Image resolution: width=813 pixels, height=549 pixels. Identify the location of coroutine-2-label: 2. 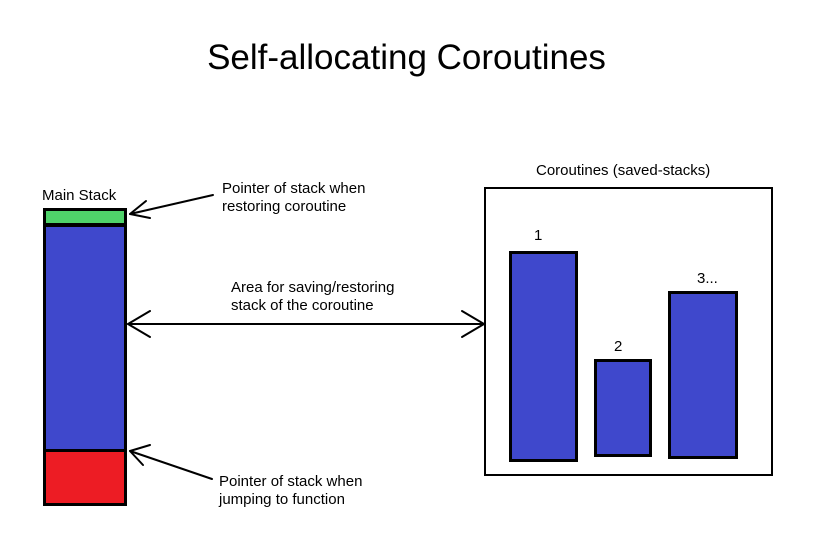
(618, 346).